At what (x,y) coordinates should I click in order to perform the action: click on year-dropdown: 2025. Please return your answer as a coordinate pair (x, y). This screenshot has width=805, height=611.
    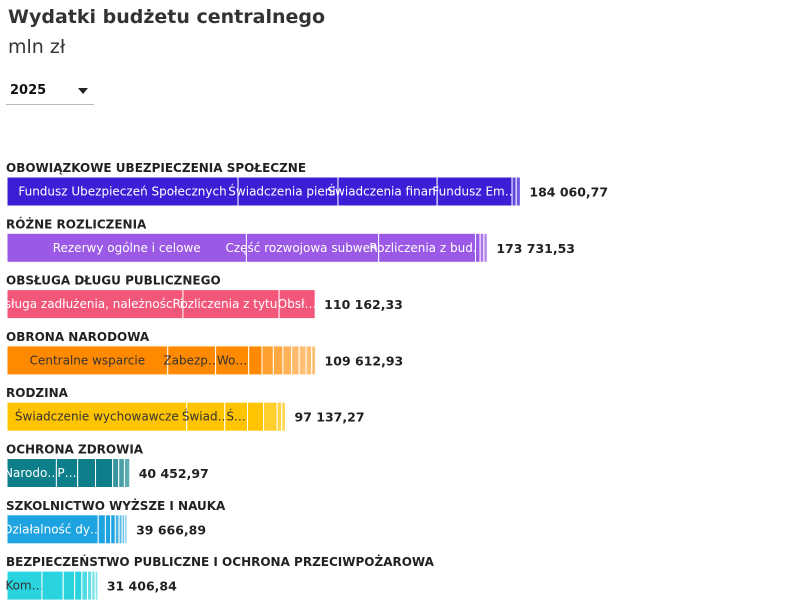
    Looking at the image, I should click on (50, 92).